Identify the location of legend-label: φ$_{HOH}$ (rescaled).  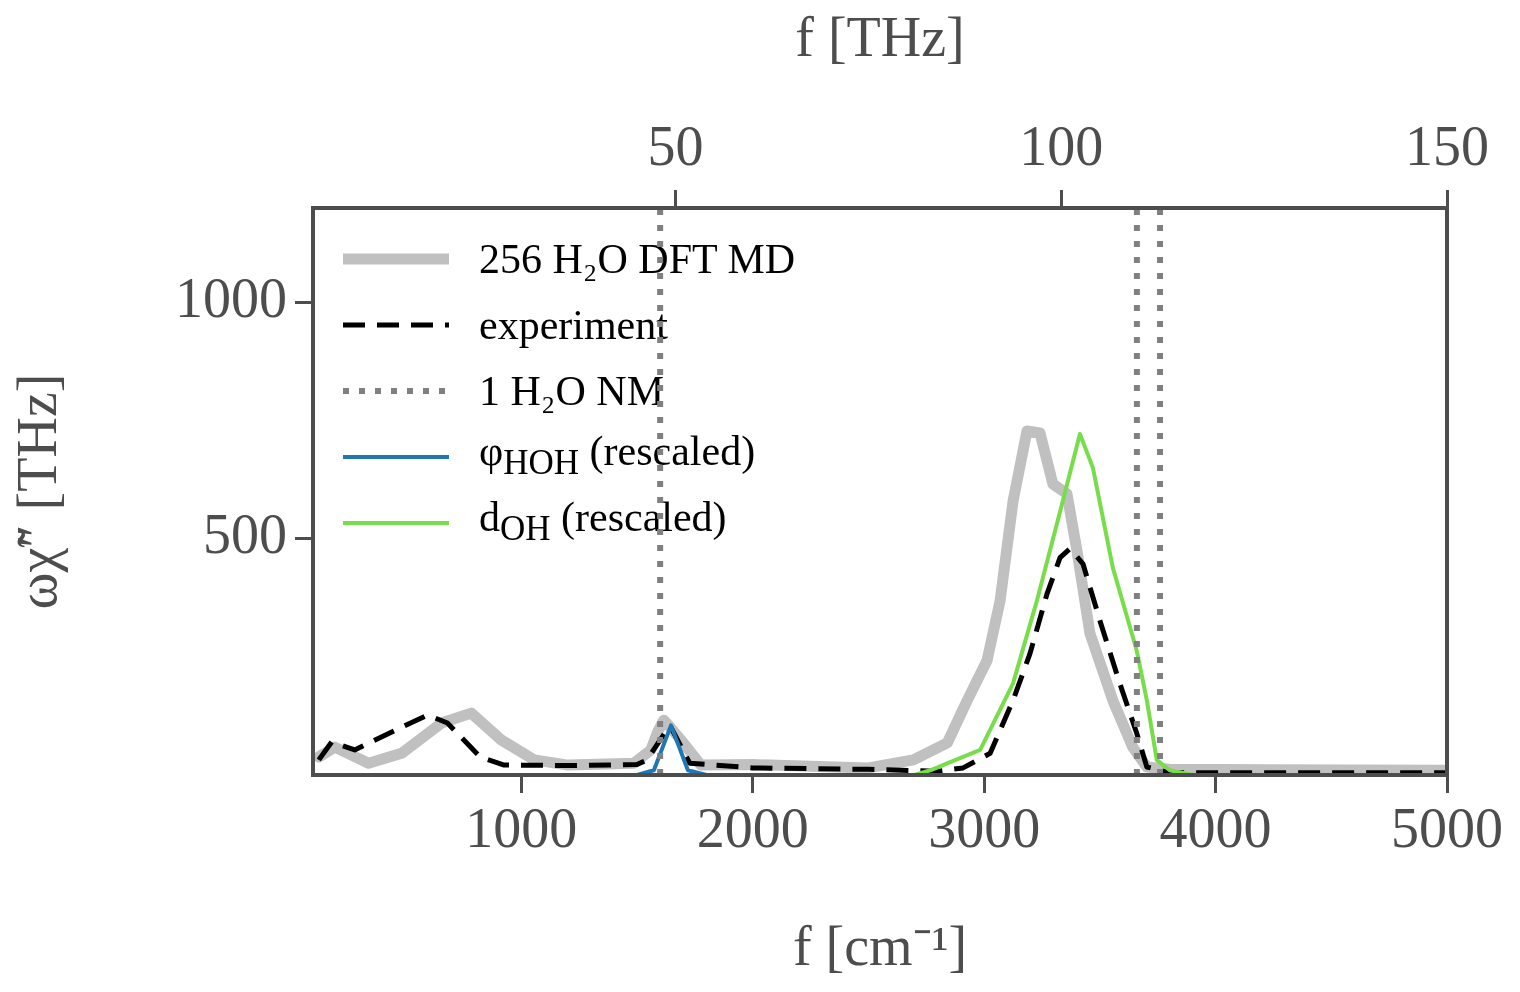
(617, 455).